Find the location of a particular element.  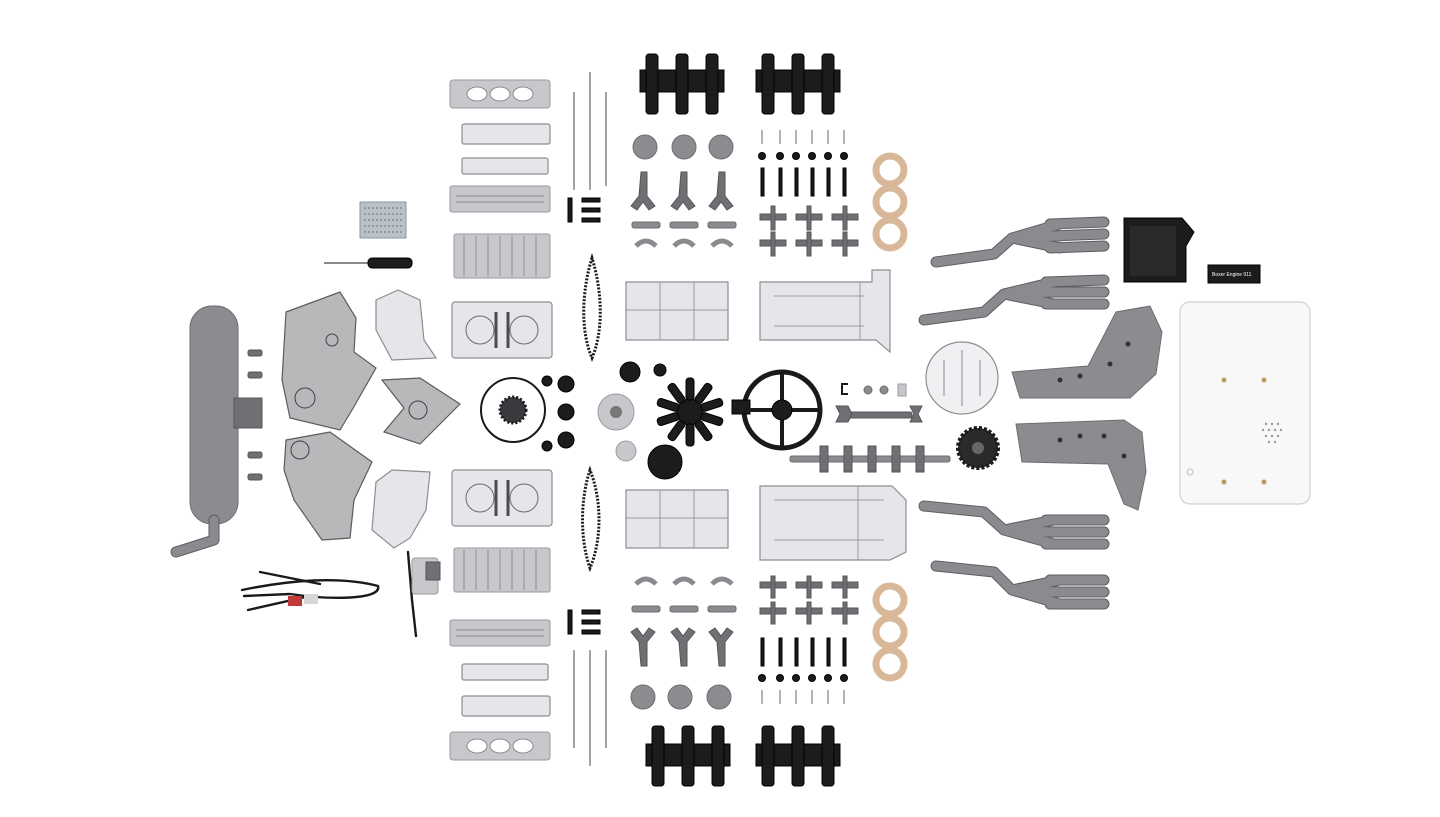

crankcase-half-top is located at coordinates (502, 330).